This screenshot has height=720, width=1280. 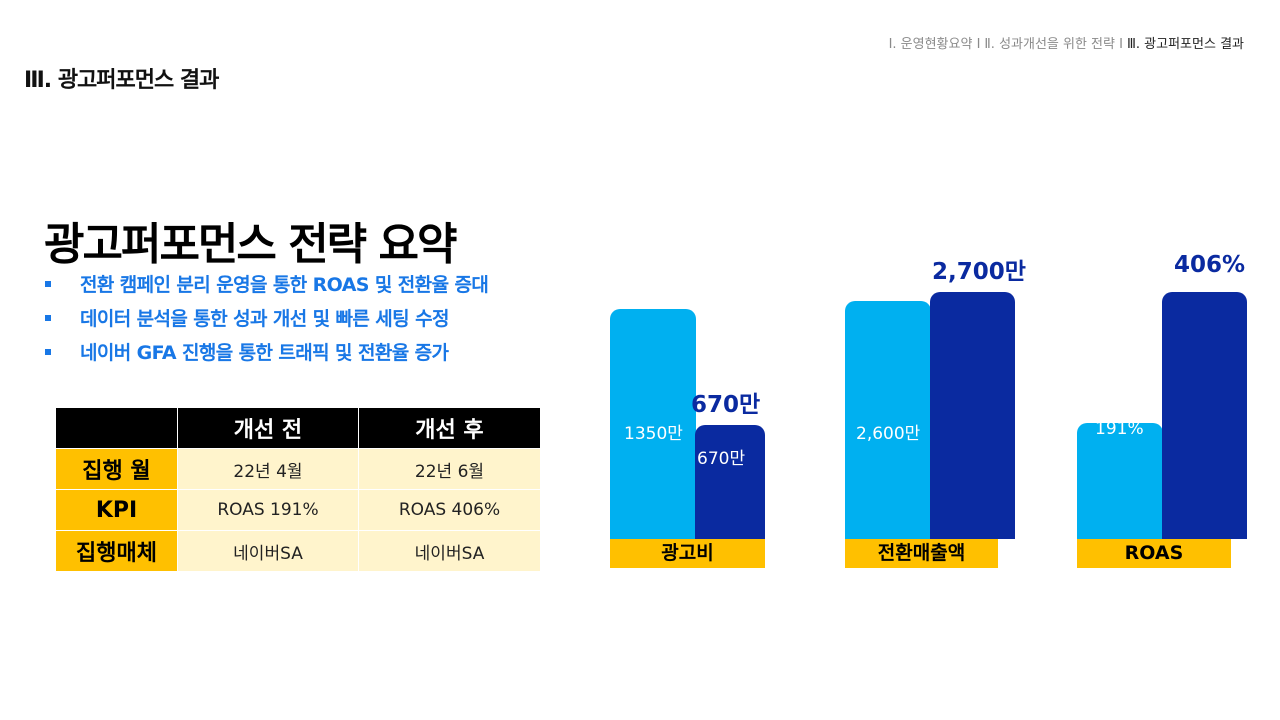 I want to click on row-label: 집행매체, so click(x=116, y=551).